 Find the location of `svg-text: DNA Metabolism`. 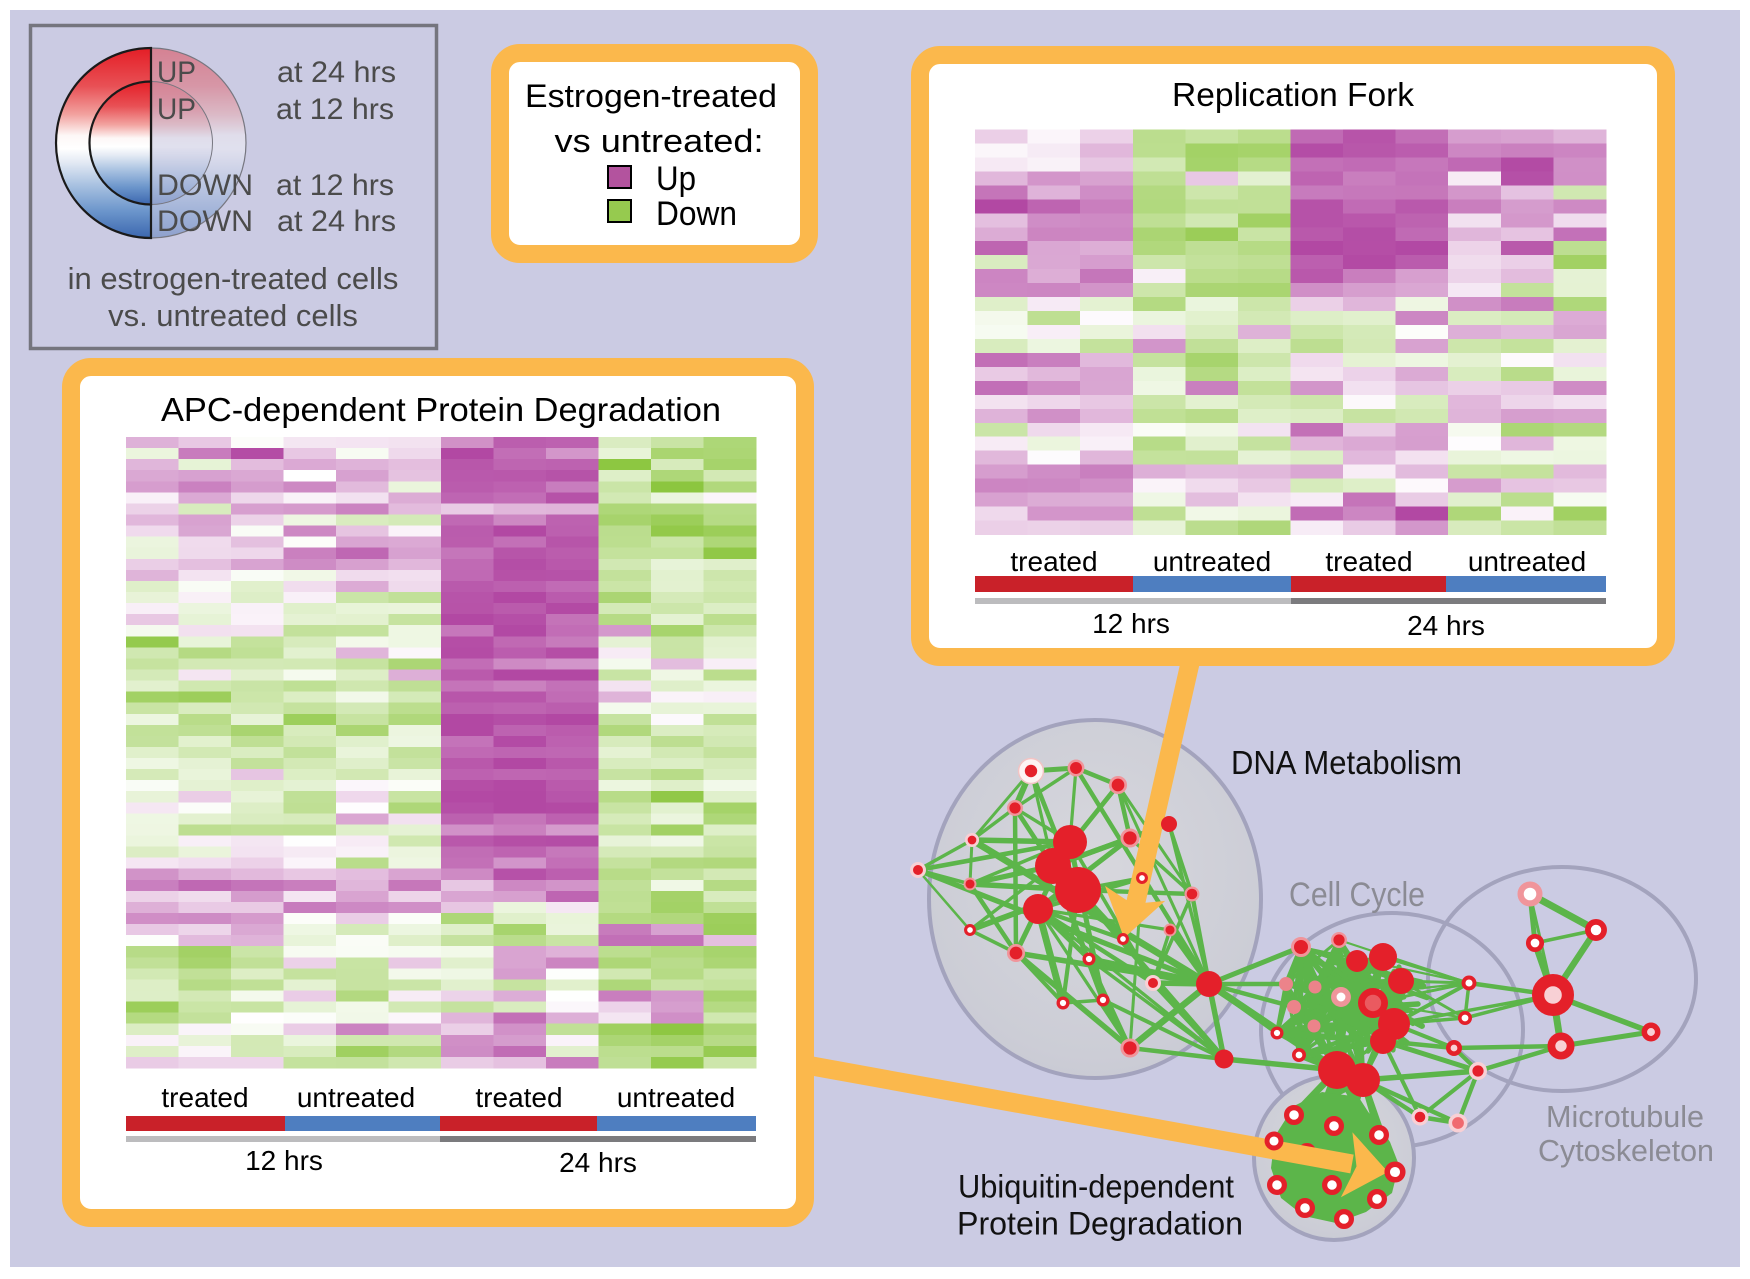

svg-text: DNA Metabolism is located at coordinates (1346, 763).